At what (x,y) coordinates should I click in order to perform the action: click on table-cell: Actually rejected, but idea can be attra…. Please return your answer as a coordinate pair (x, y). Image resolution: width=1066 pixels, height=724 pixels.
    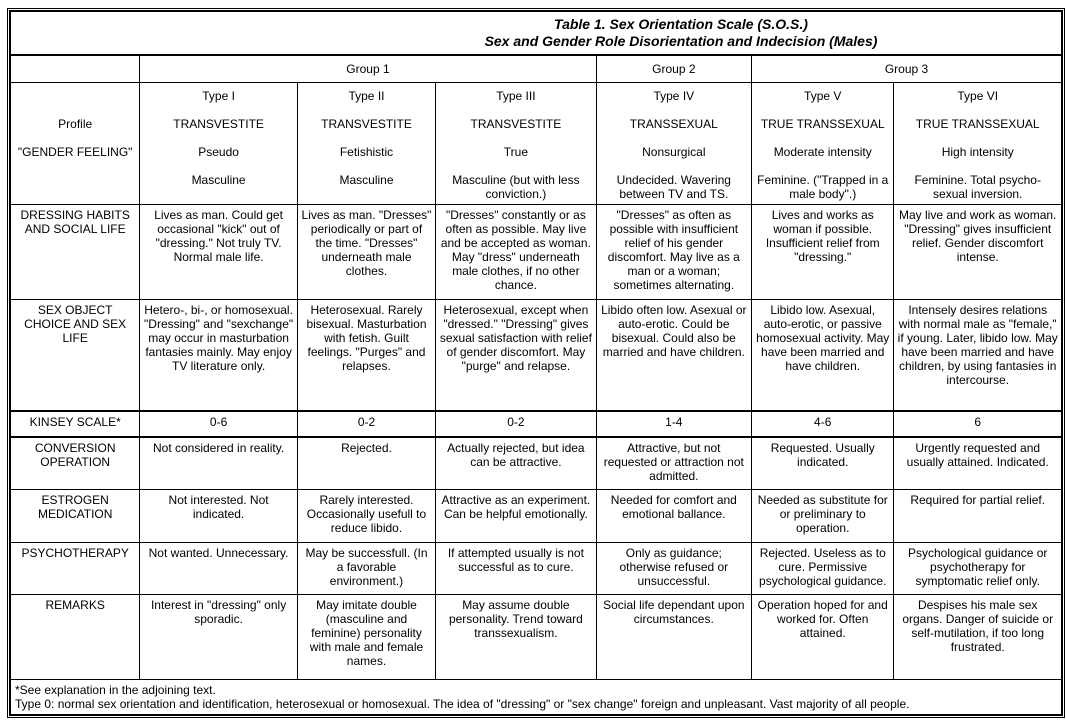
    Looking at the image, I should click on (516, 463).